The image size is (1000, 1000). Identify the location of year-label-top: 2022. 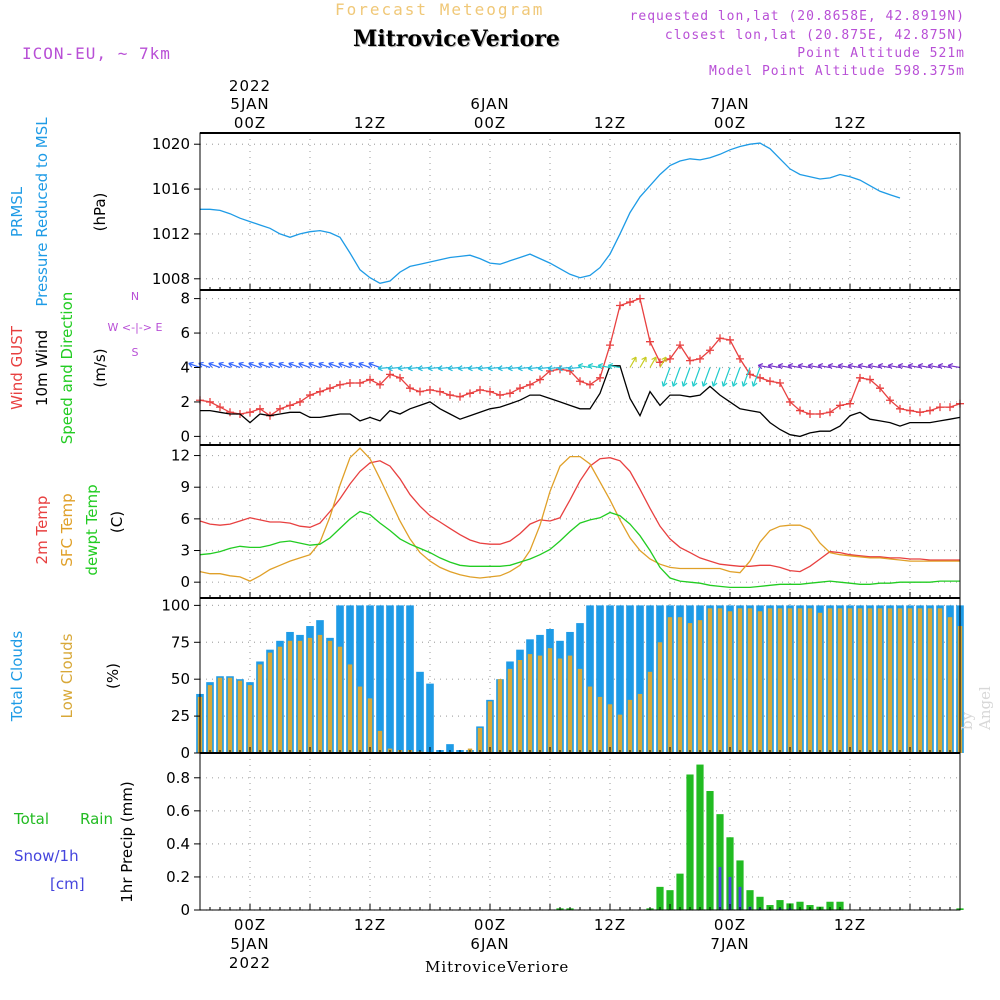
(250, 86).